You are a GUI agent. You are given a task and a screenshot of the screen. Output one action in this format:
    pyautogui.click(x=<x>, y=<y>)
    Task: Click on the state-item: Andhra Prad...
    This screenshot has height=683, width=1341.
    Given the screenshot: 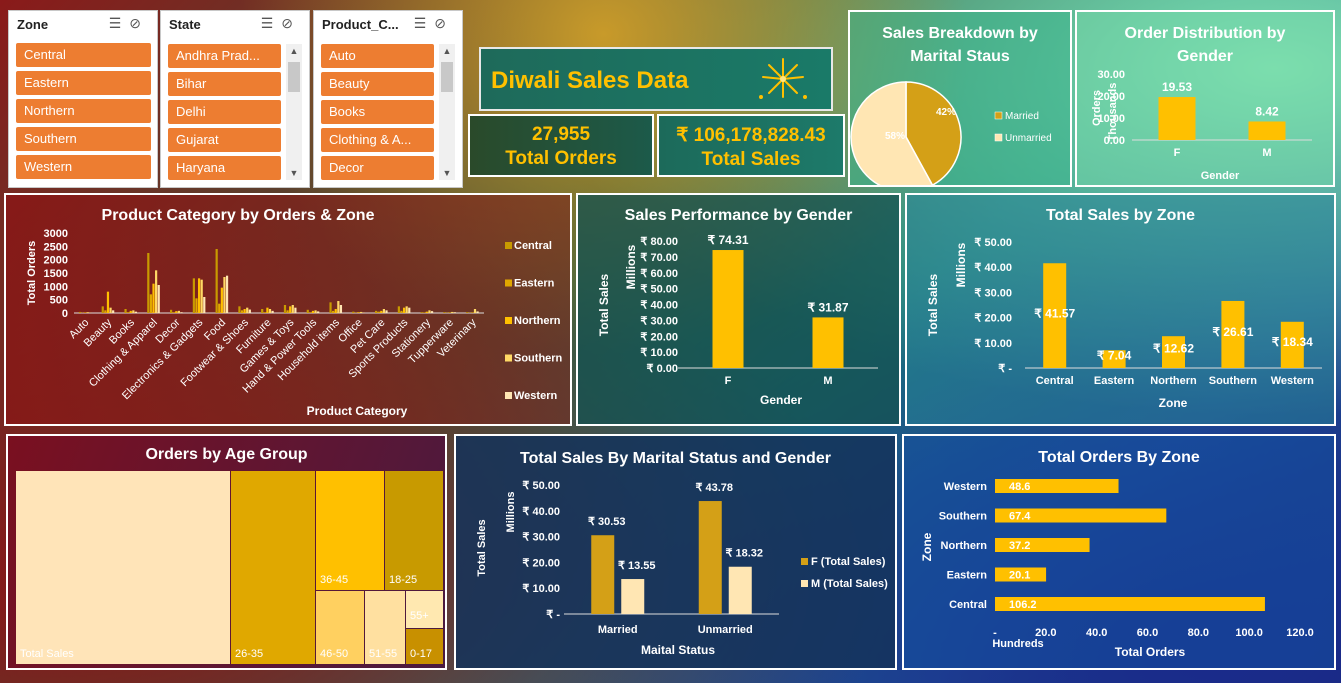 What is the action you would take?
    pyautogui.click(x=224, y=56)
    